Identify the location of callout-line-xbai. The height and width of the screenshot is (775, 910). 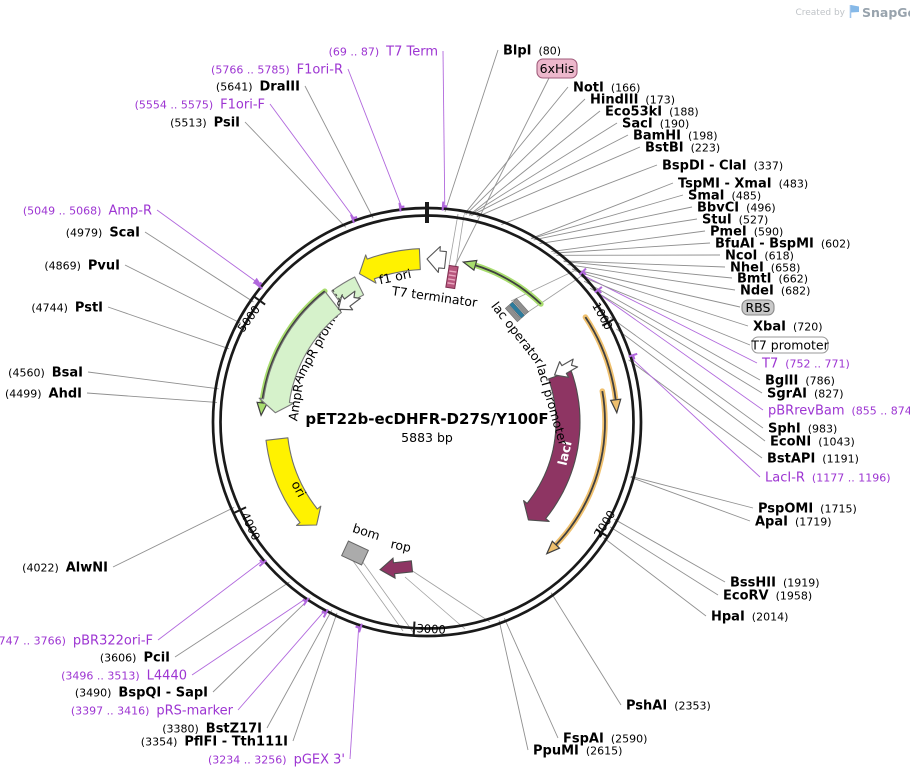
(661, 298).